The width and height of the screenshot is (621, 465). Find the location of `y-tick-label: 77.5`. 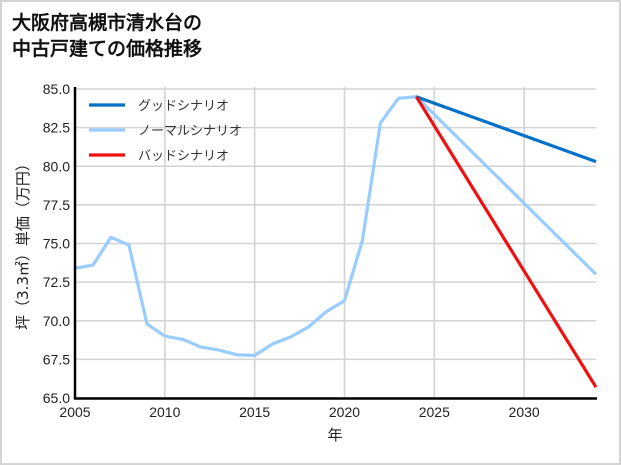

y-tick-label: 77.5 is located at coordinates (56, 205).